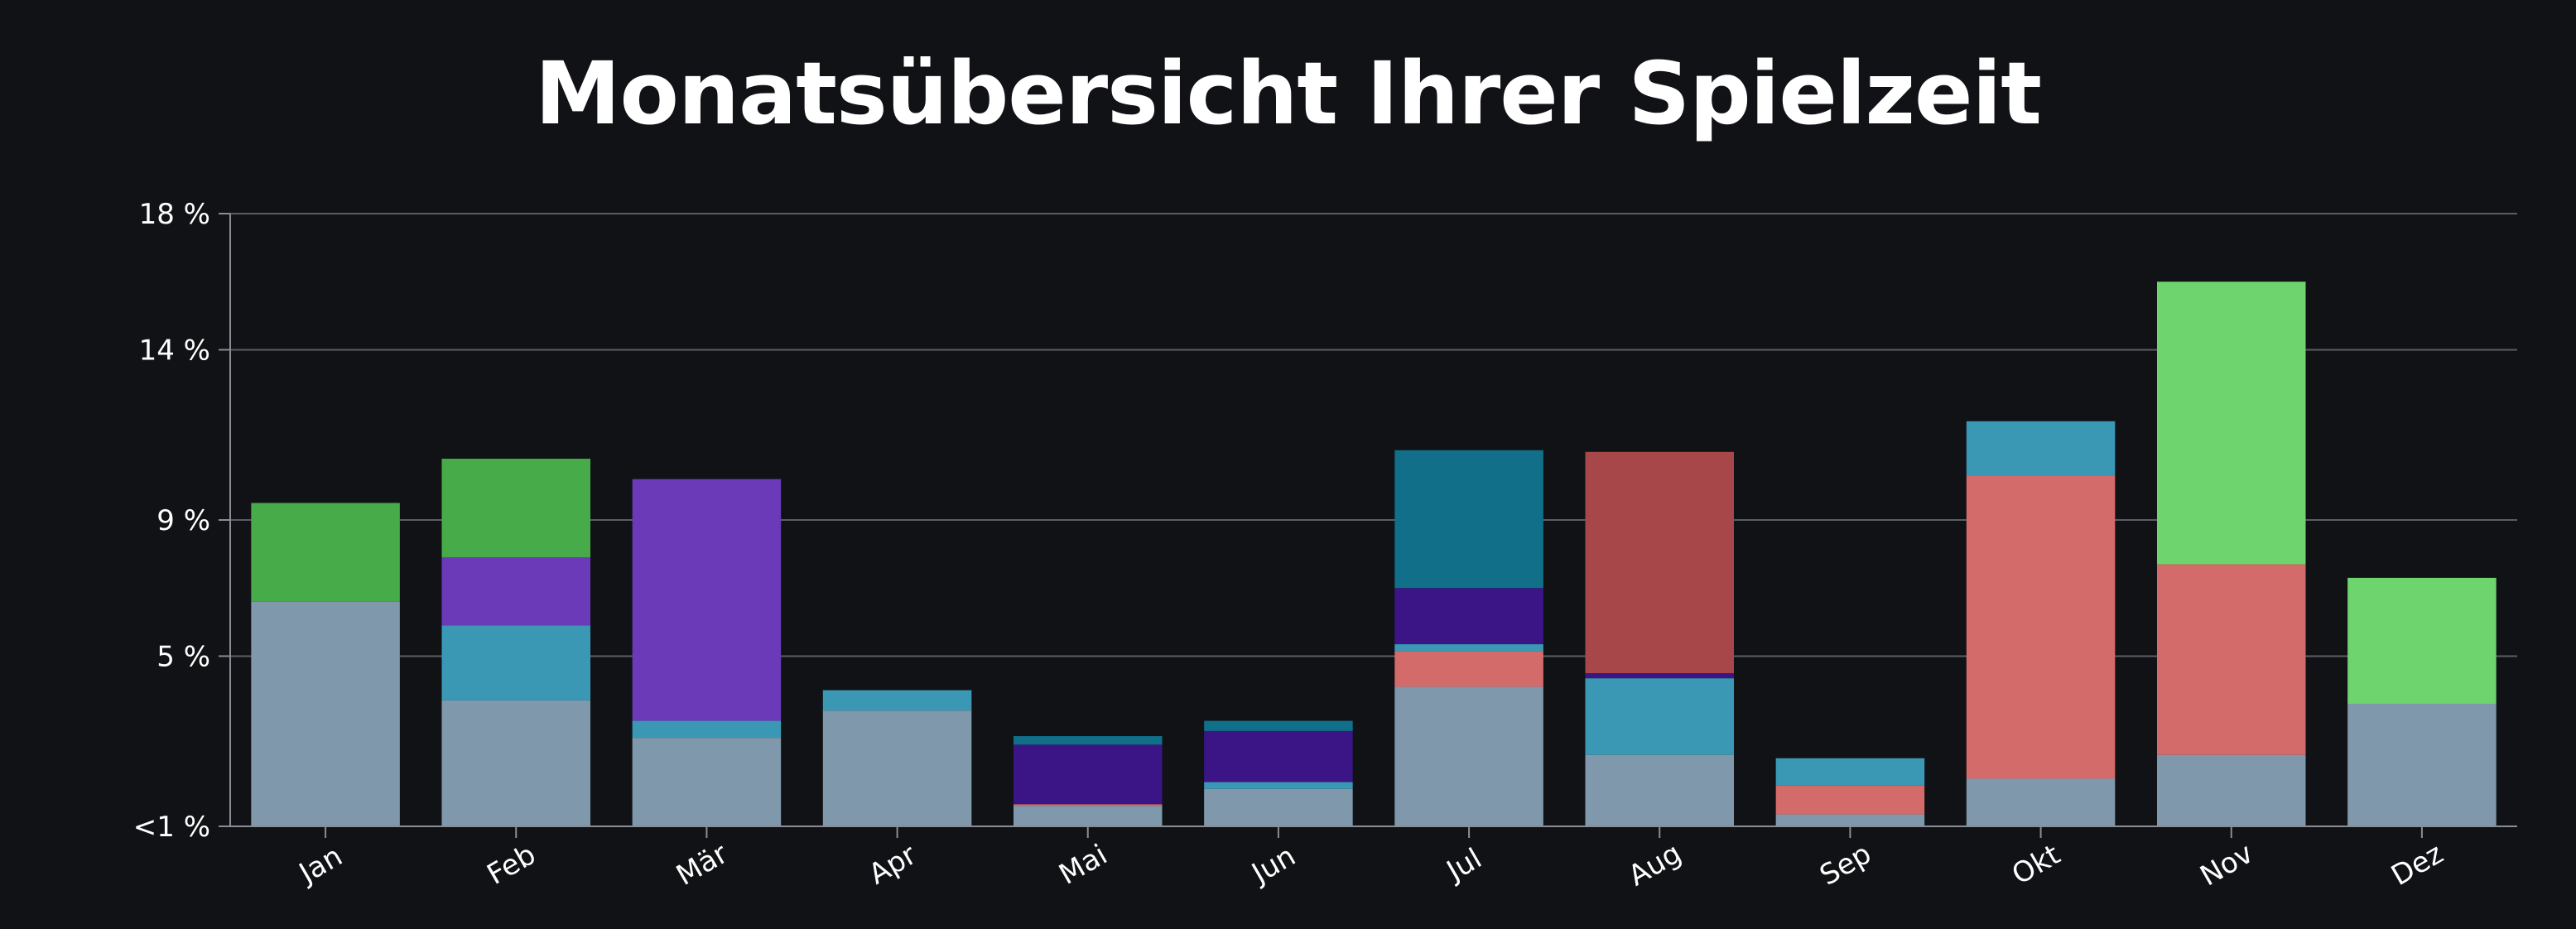 The height and width of the screenshot is (929, 2576). What do you see at coordinates (174, 215) in the screenshot?
I see `y-tick-label: 18 %` at bounding box center [174, 215].